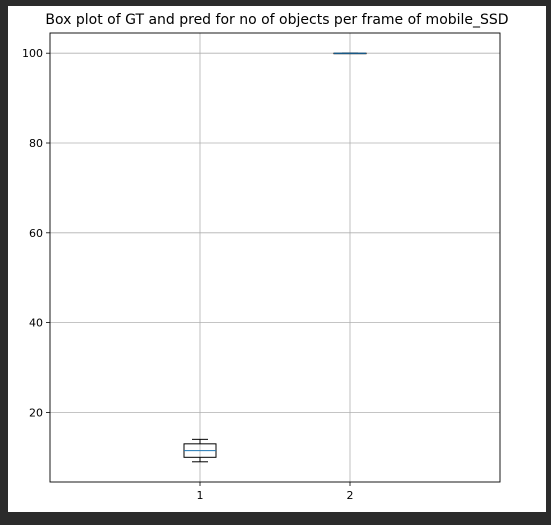 The height and width of the screenshot is (525, 551). Describe the element at coordinates (350, 495) in the screenshot. I see `x-tick-label: 2` at that location.